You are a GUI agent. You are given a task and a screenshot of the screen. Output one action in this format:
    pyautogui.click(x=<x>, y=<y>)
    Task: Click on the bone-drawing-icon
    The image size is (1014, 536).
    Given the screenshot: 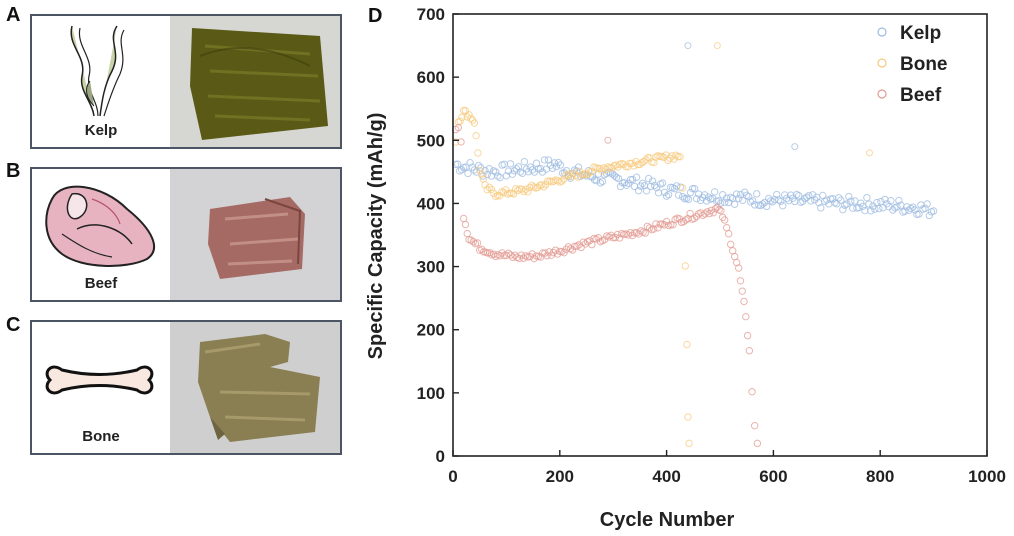 What is the action you would take?
    pyautogui.click(x=99, y=380)
    